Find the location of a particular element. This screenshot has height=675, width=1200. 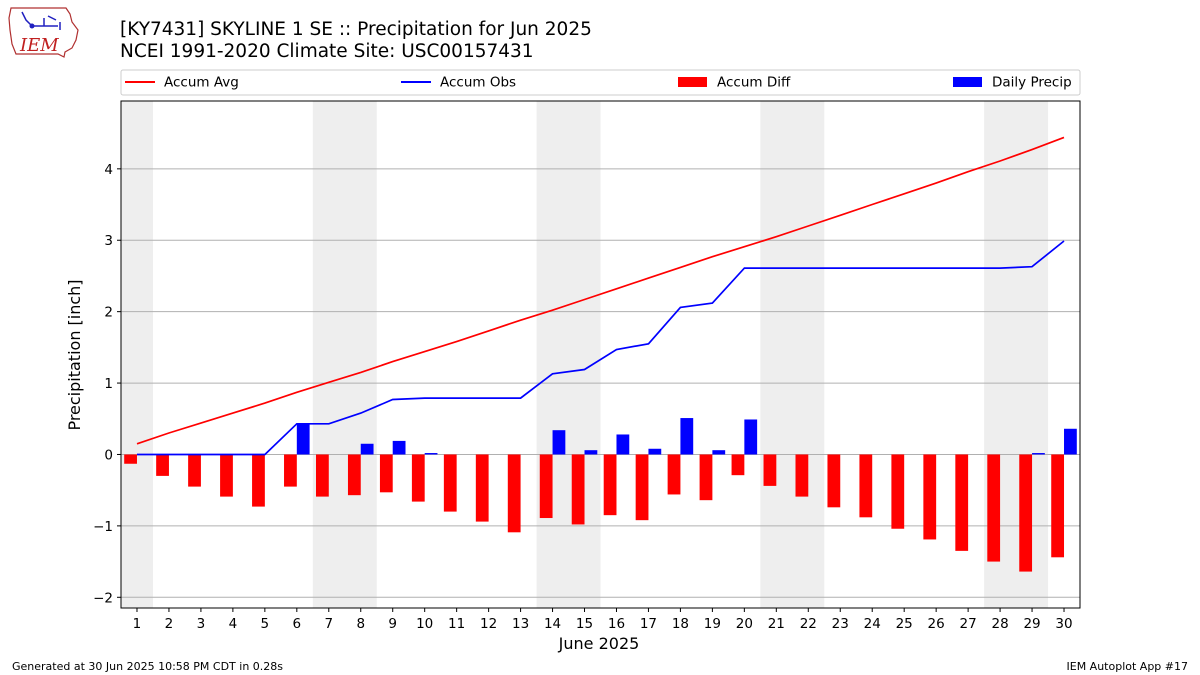

x-tick-label: 27 is located at coordinates (968, 624).